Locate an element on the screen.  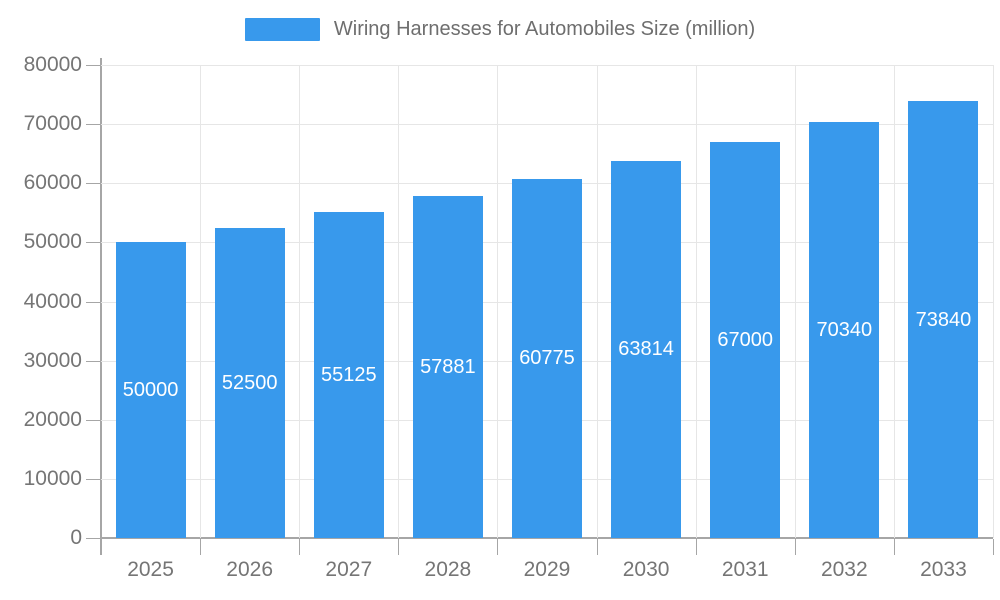
bar-value-label: 73840 is located at coordinates (943, 319).